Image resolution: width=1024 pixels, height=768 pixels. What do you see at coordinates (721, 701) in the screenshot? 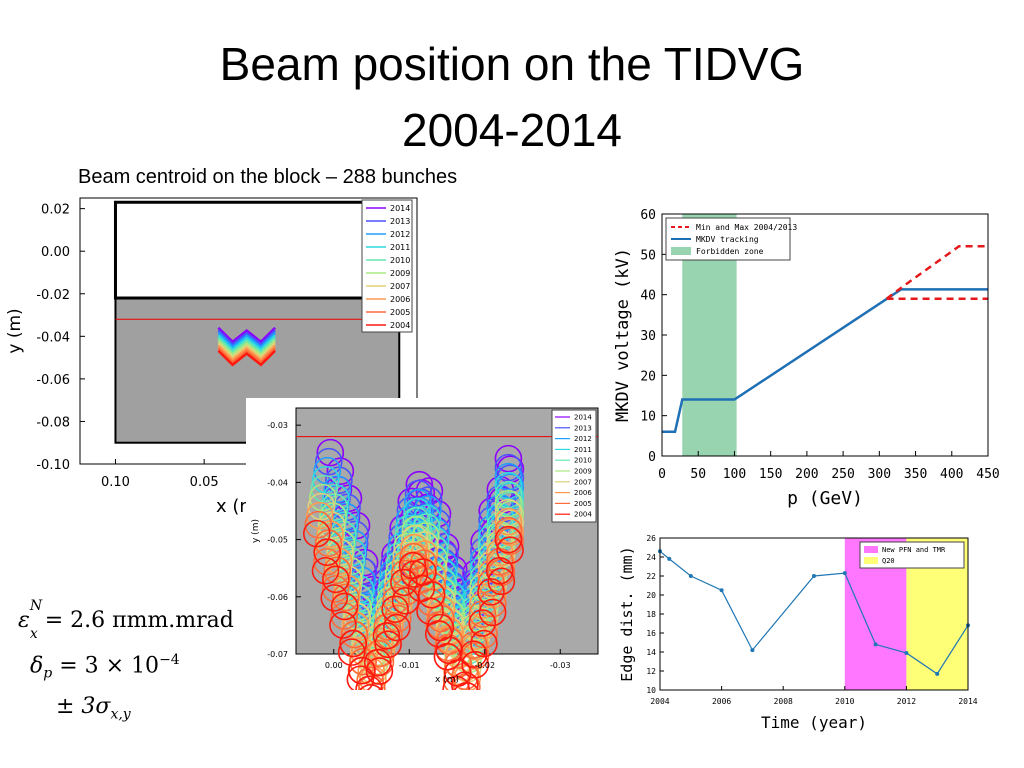
I see `x-tick-label: 2006` at bounding box center [721, 701].